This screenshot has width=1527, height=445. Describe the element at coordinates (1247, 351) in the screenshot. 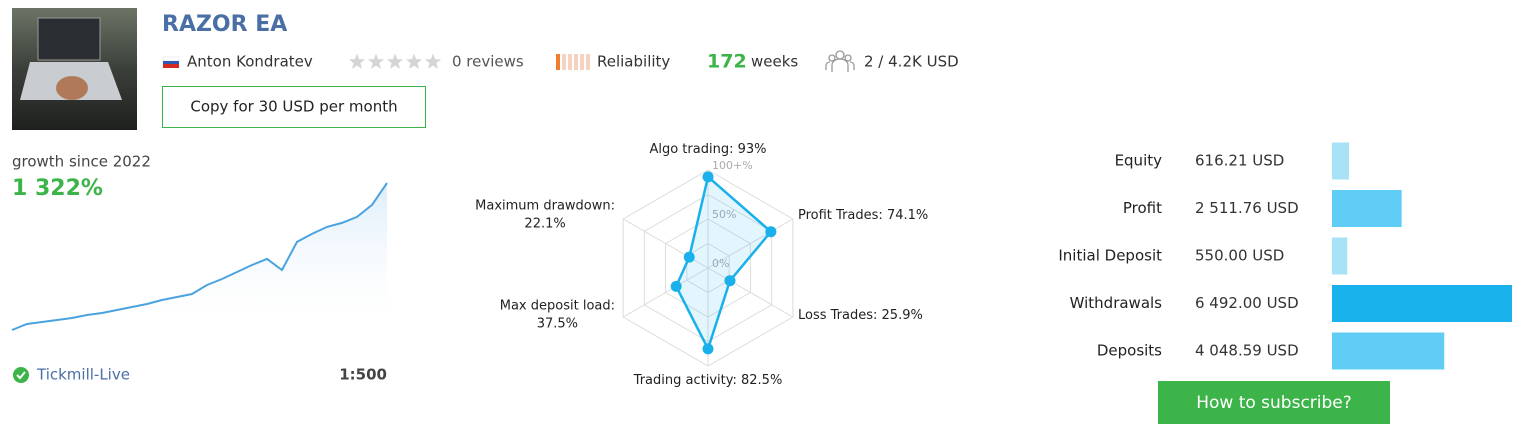

I see `balance-value: 4 048.59 USD` at that location.